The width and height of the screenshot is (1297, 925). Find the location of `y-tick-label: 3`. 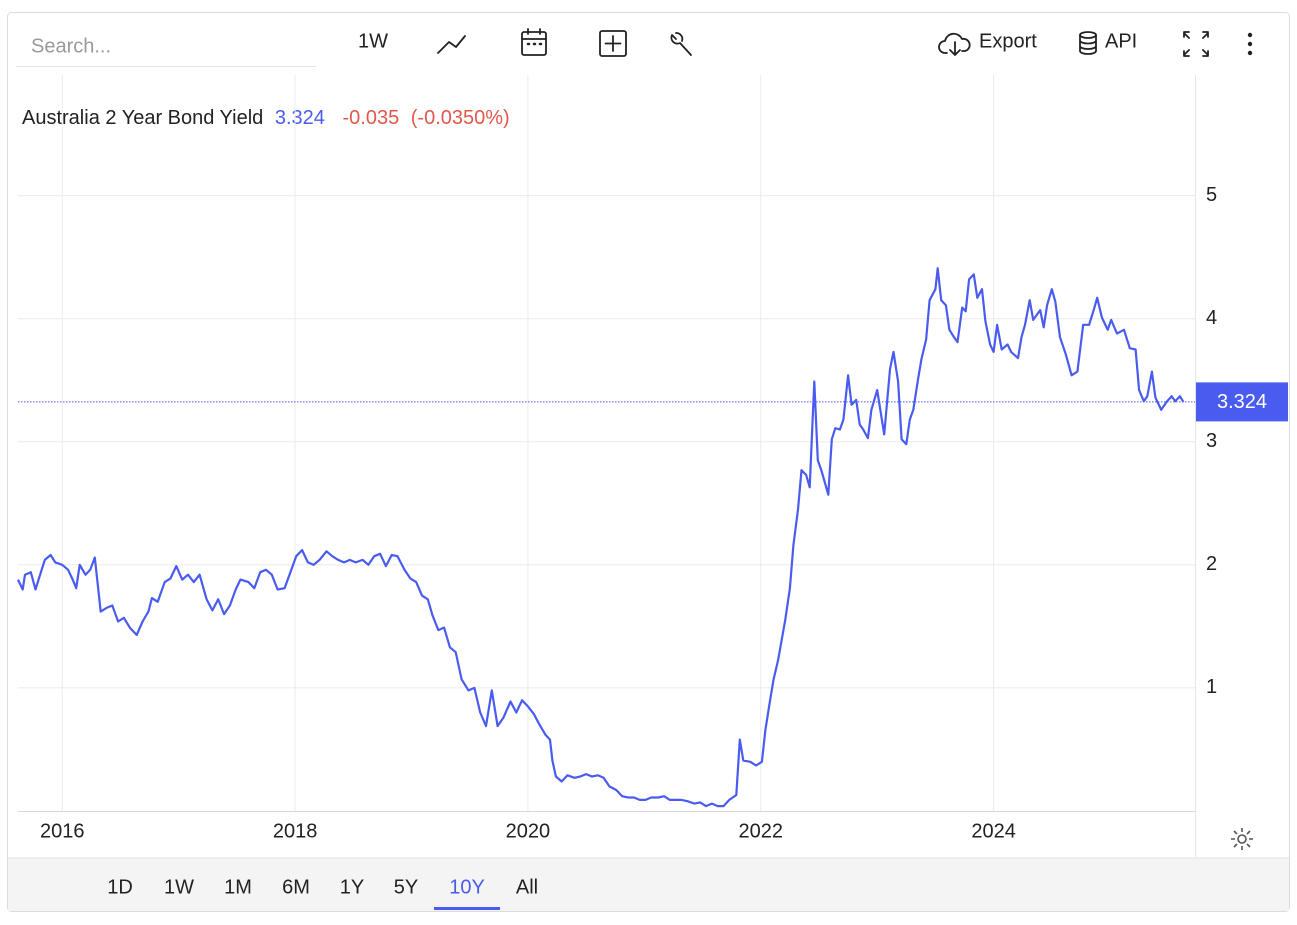

y-tick-label: 3 is located at coordinates (1211, 441).